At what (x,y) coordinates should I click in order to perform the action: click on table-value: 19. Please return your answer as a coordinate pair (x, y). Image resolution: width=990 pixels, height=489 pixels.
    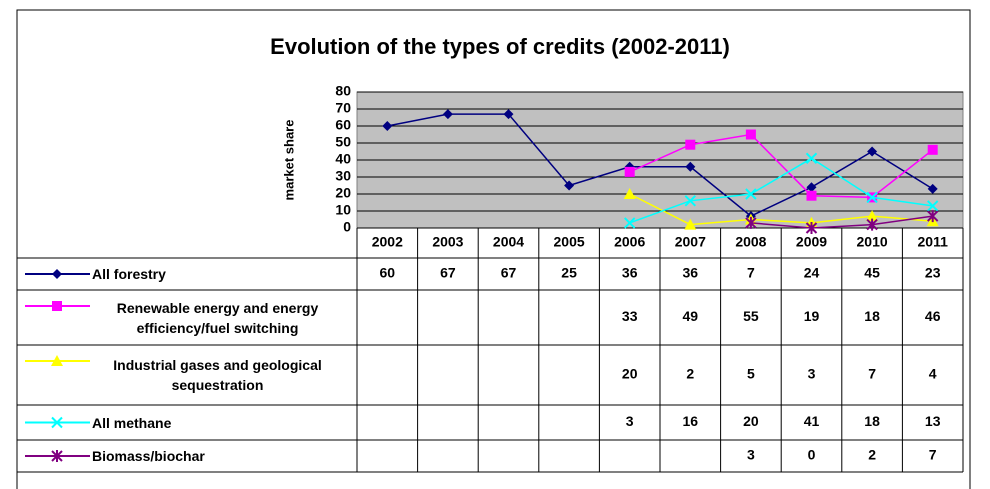
    Looking at the image, I should click on (812, 316).